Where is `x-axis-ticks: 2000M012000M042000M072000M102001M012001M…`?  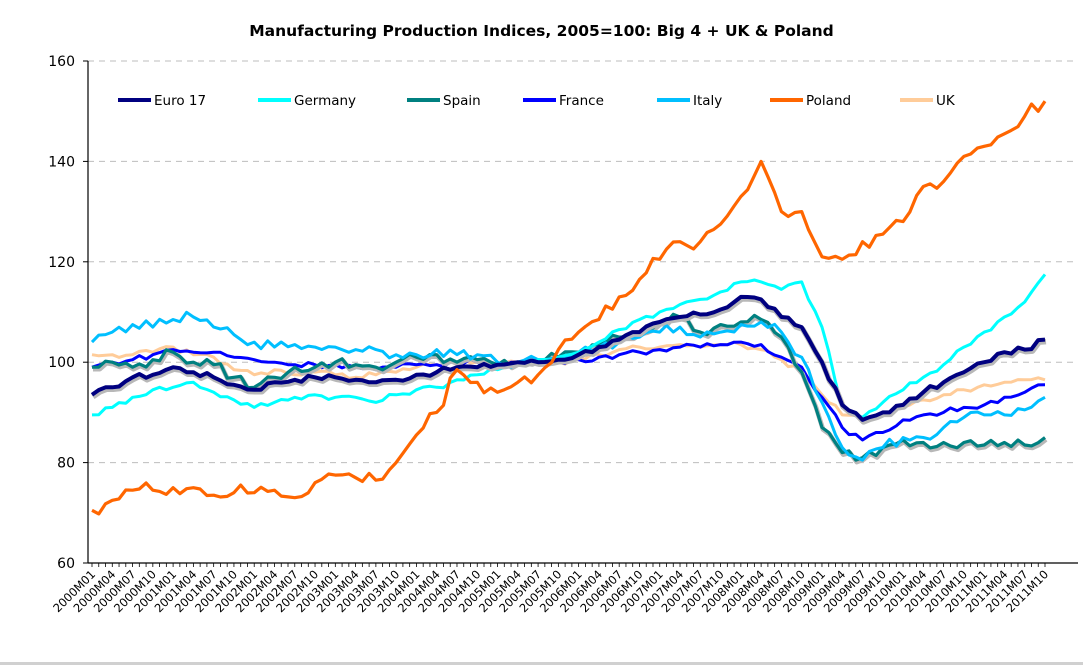 x-axis-ticks: 2000M012000M042000M072000M102001M012001M… is located at coordinates (550, 591).